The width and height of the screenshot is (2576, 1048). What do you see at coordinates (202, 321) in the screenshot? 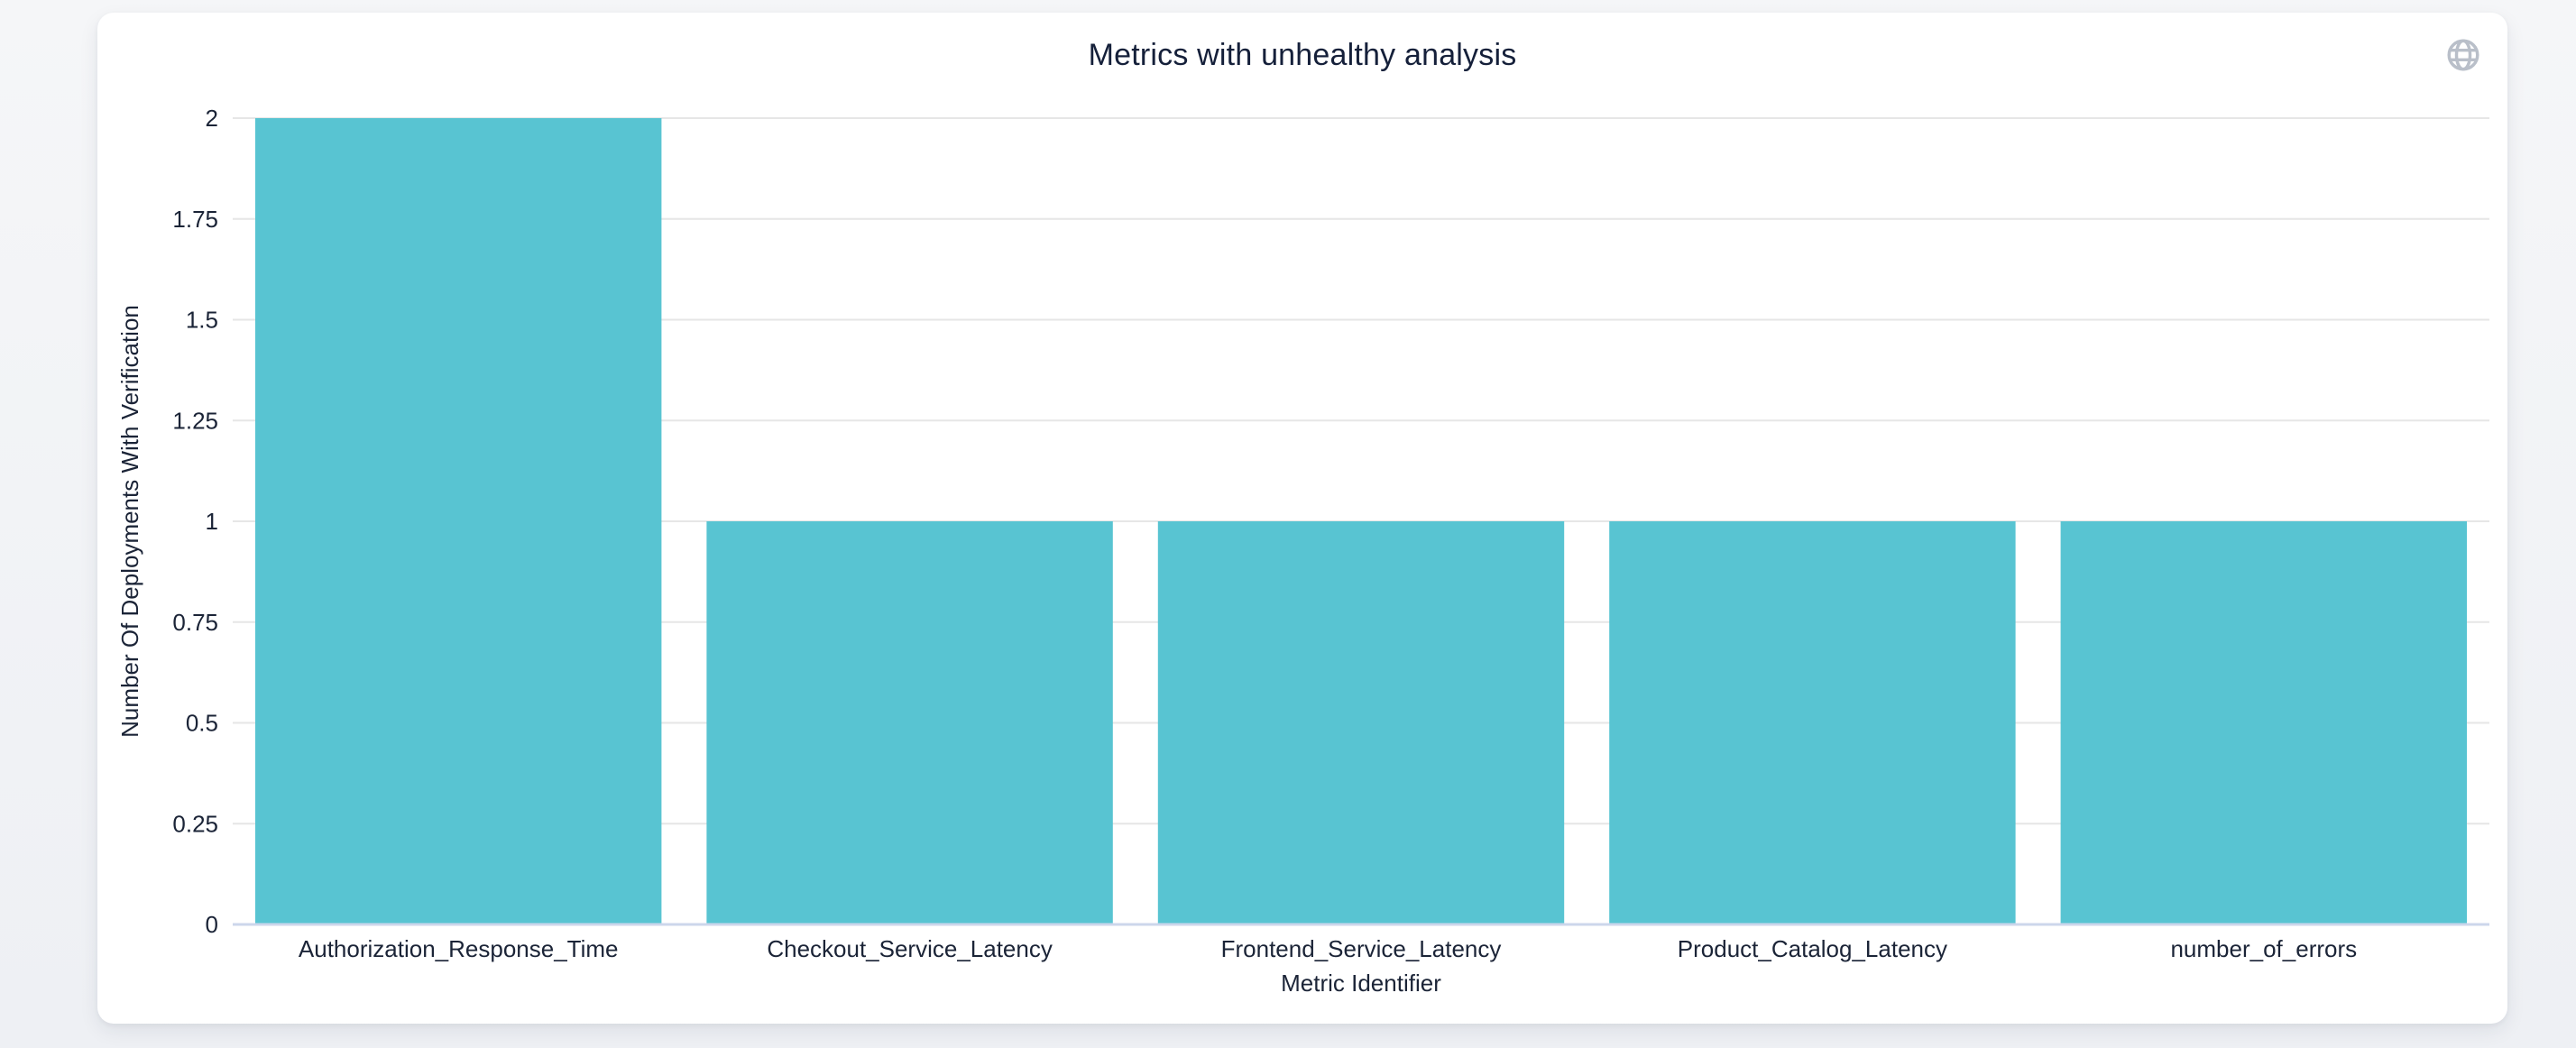
I see `y-tick-label: 1.5` at bounding box center [202, 321].